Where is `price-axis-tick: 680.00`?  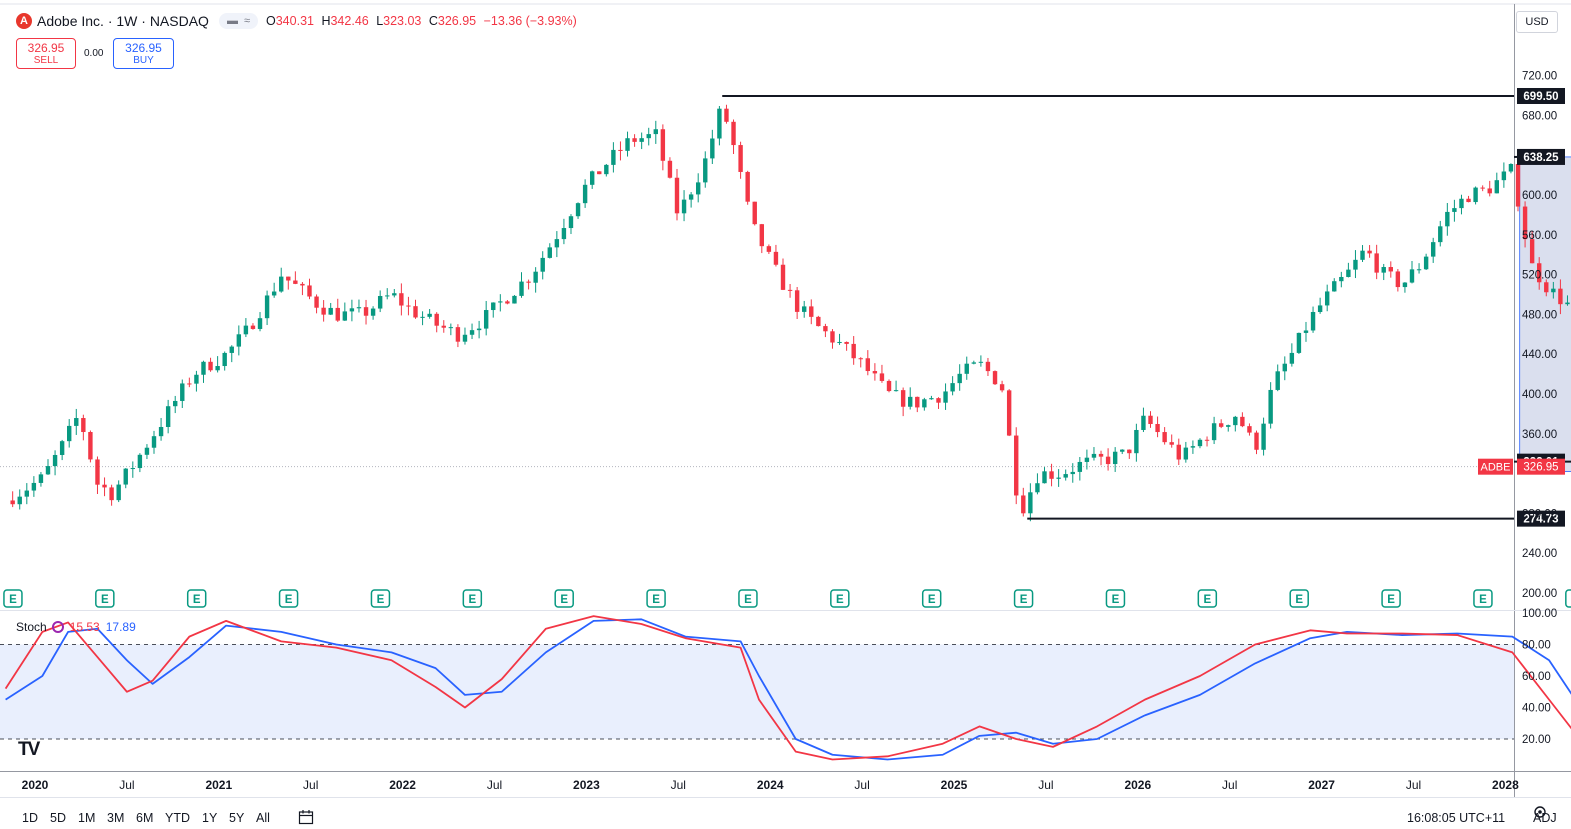
price-axis-tick: 680.00 is located at coordinates (1539, 116).